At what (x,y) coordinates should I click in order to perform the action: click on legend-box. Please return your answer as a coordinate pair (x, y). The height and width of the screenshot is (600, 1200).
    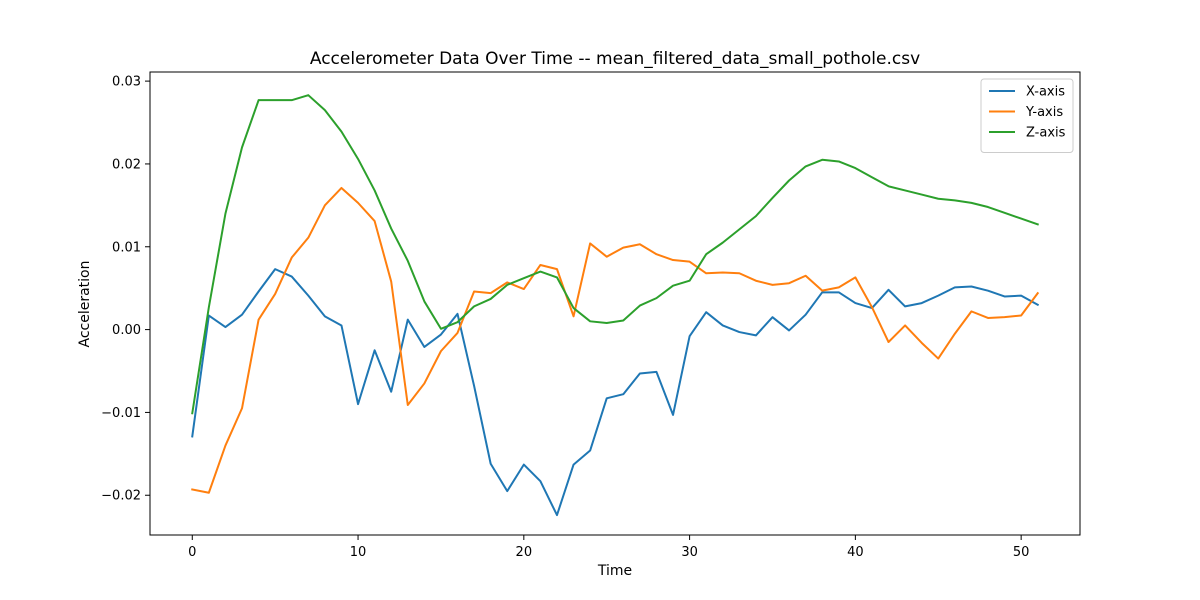
    Looking at the image, I should click on (1027, 115).